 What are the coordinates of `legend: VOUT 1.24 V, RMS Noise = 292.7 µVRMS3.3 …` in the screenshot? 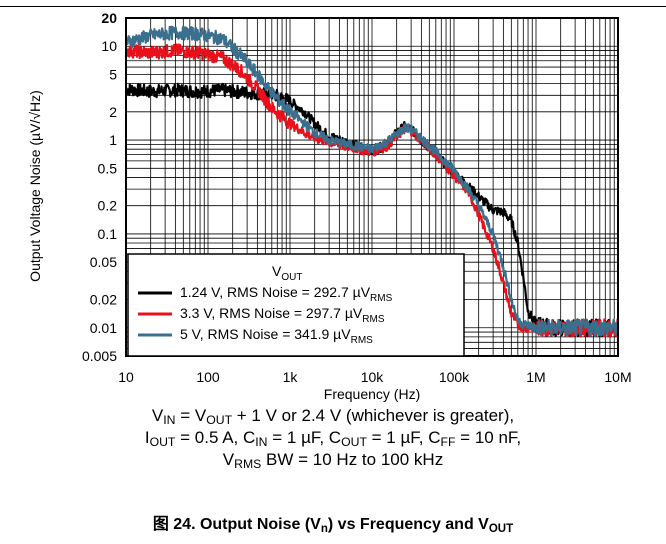 It's located at (296, 305).